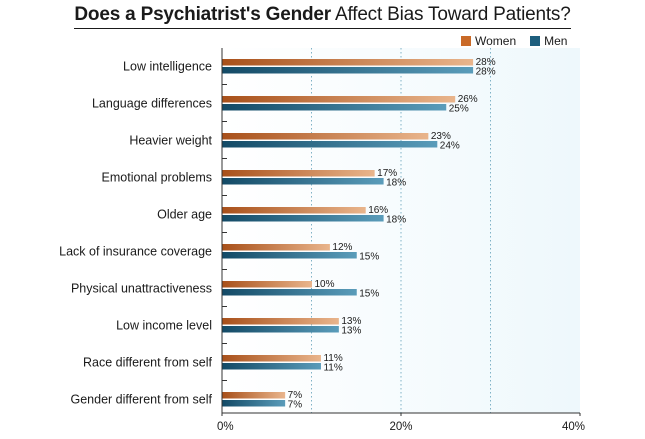  I want to click on legend-swatch-men, so click(535, 41).